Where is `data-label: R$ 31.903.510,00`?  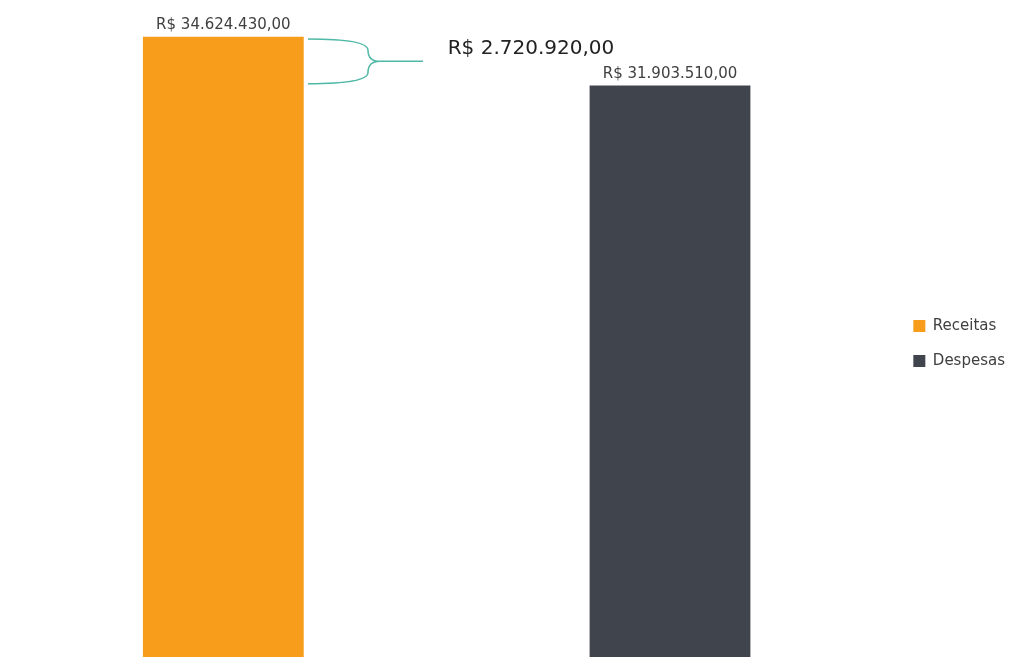
data-label: R$ 31.903.510,00 is located at coordinates (670, 72).